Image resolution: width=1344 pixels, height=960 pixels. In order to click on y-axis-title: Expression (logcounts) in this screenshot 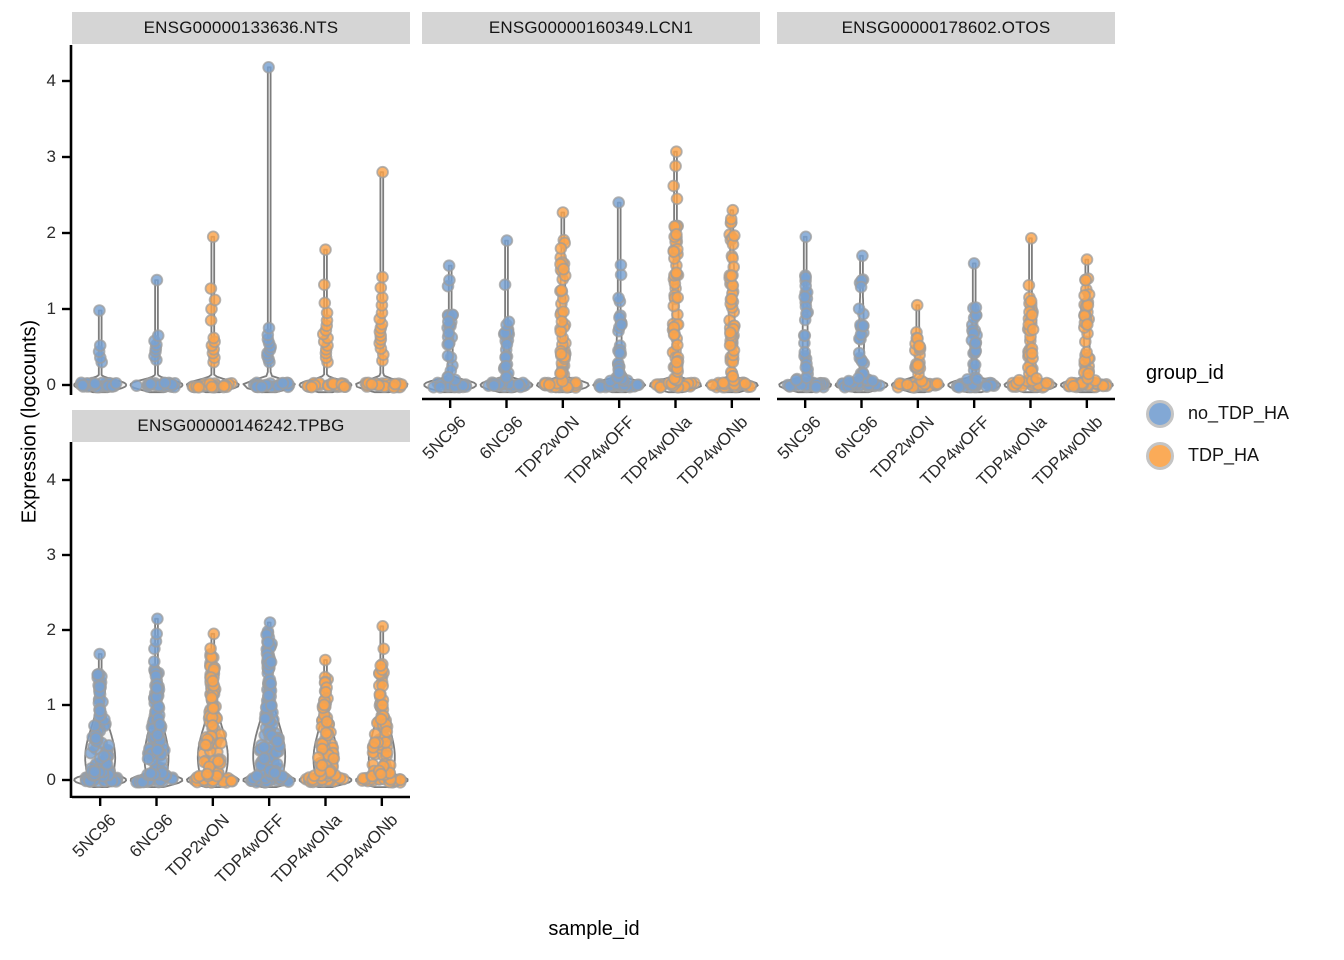, I will do `click(29, 421)`.